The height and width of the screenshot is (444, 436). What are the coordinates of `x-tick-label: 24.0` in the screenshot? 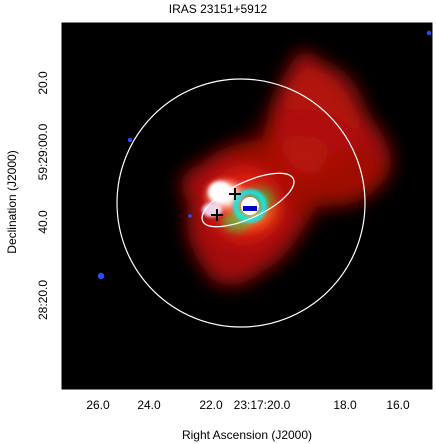 It's located at (149, 405).